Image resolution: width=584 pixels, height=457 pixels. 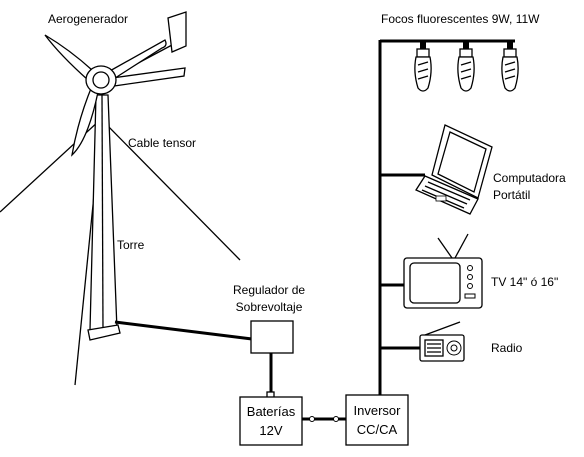 I want to click on laptop-icon, so click(x=454, y=169).